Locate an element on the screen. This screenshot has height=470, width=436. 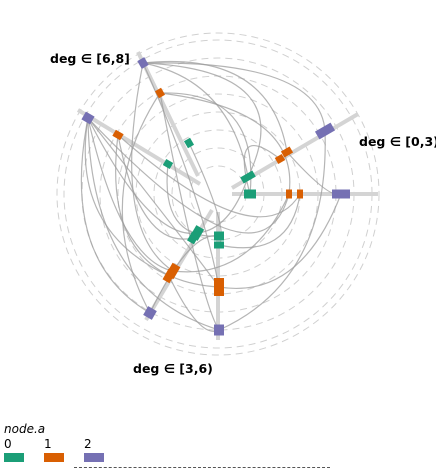
legend-label-2: 2 is located at coordinates (88, 444).